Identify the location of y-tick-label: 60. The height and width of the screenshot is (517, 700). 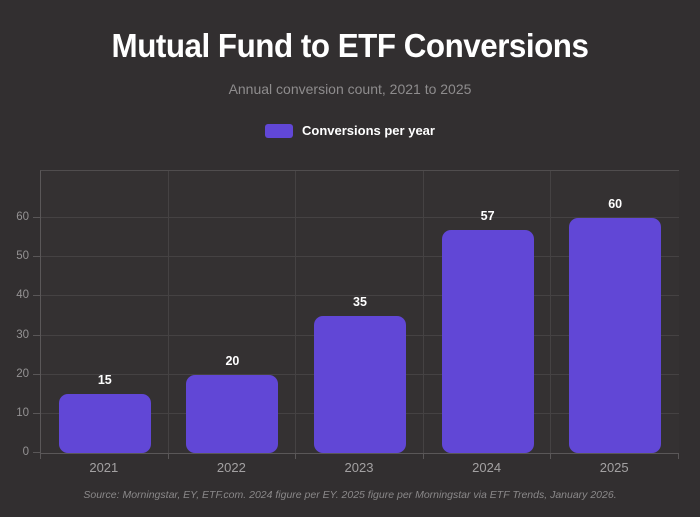
(22, 217).